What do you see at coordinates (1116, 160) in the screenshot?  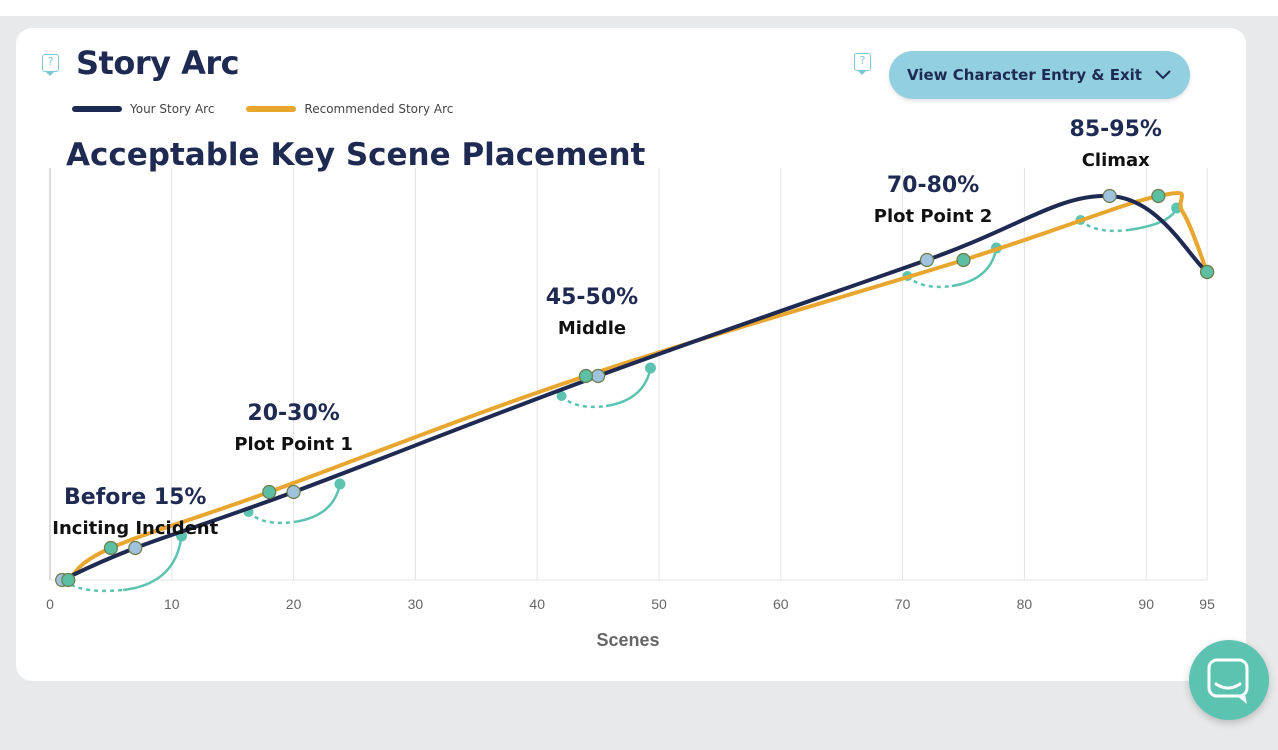 I see `annotation-label: Climax` at bounding box center [1116, 160].